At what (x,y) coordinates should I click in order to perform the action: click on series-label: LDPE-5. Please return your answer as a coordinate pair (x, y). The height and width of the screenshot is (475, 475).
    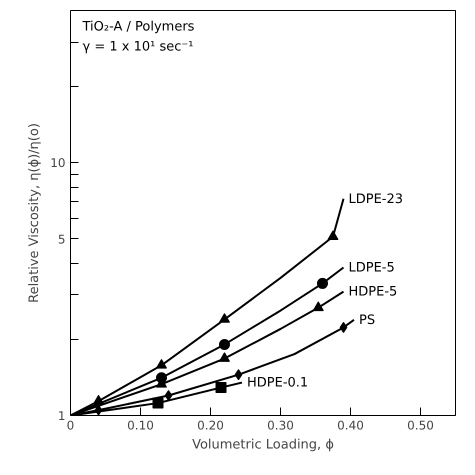
    Looking at the image, I should click on (371, 268).